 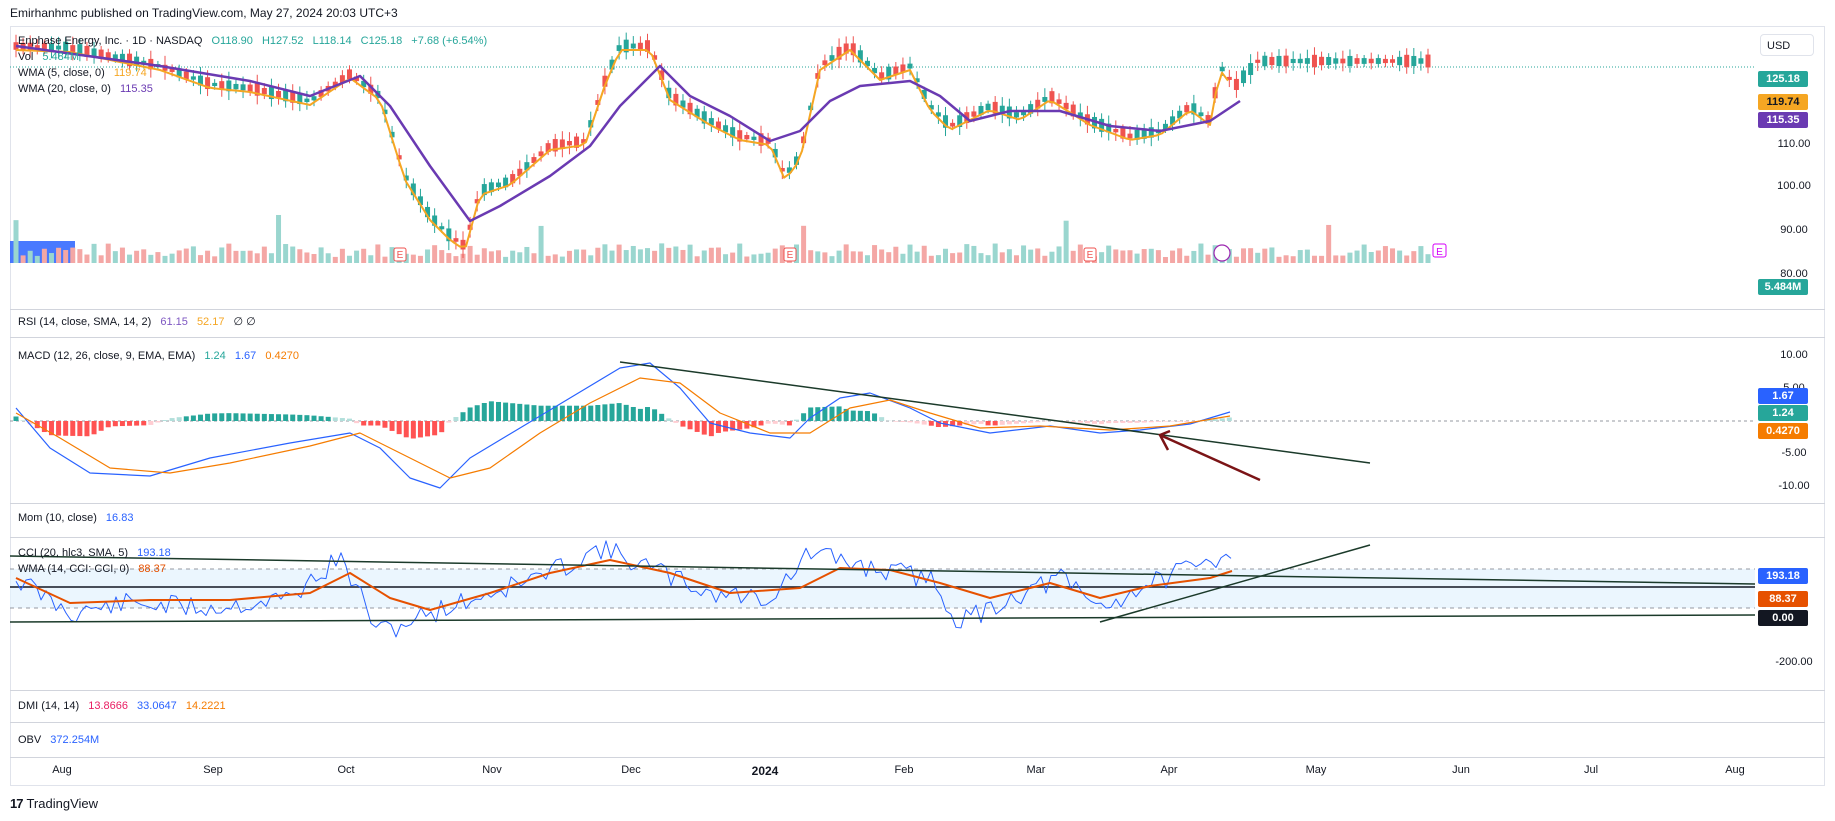 What do you see at coordinates (1791, 614) in the screenshot?
I see `cci-axis: -200.00` at bounding box center [1791, 614].